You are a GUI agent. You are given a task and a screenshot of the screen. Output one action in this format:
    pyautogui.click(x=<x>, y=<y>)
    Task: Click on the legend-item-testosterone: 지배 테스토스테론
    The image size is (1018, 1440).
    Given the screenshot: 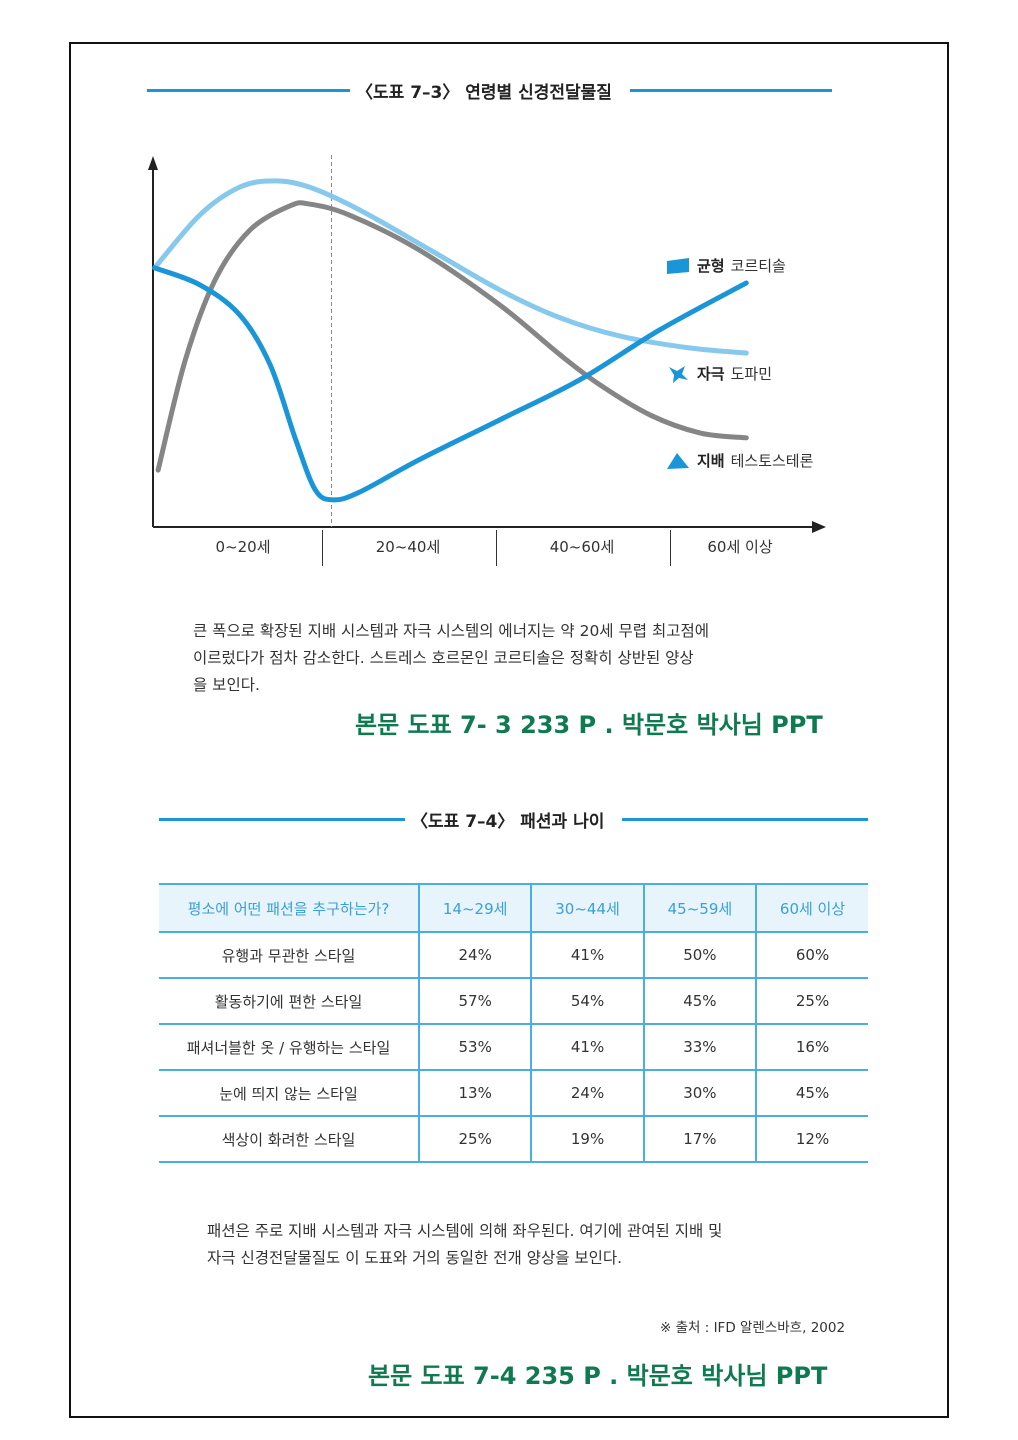 What is the action you would take?
    pyautogui.click(x=739, y=460)
    